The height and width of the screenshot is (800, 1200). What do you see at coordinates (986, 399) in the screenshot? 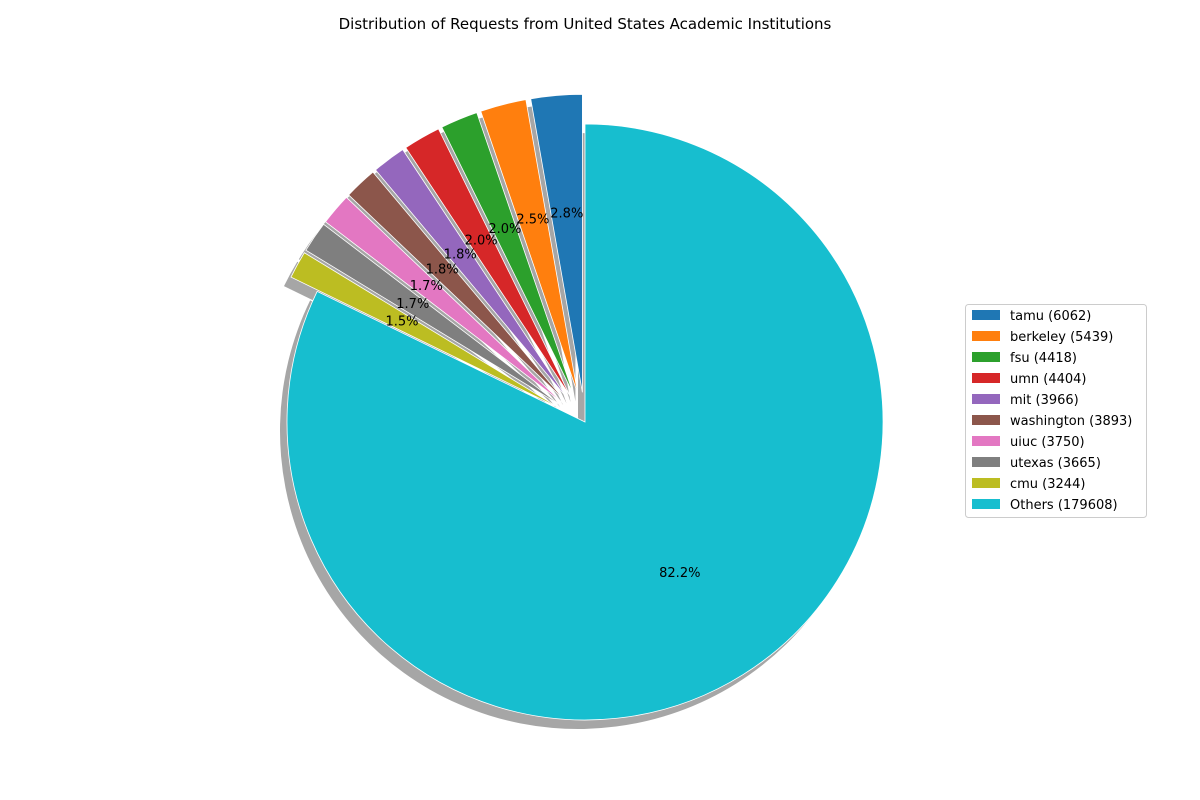
I see `legend-swatch-mit` at bounding box center [986, 399].